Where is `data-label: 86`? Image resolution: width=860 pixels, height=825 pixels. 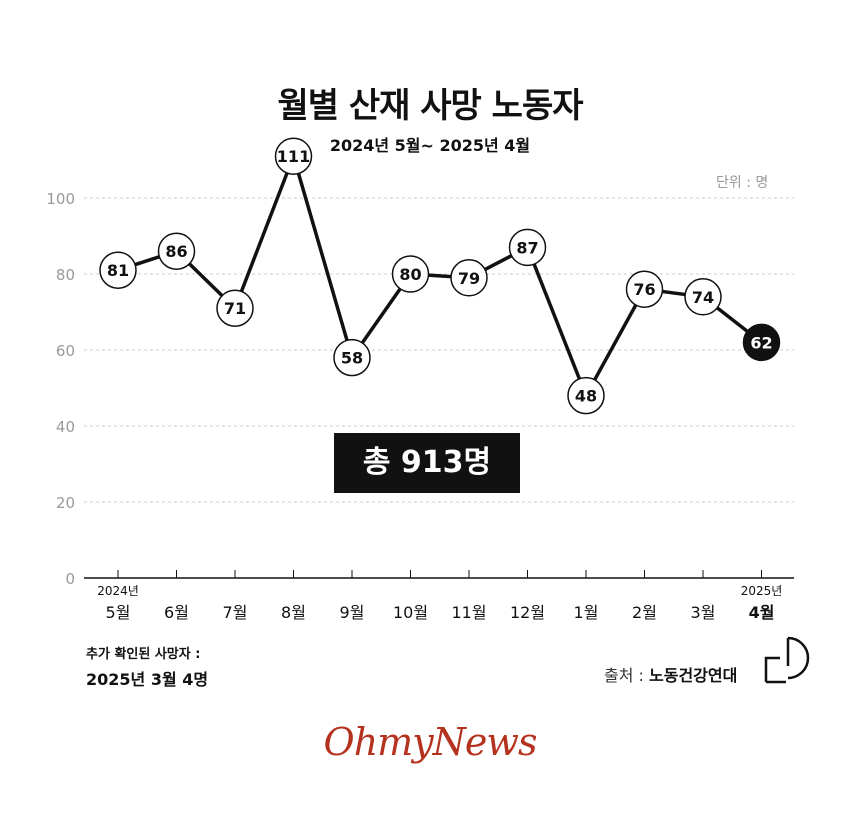 data-label: 86 is located at coordinates (176, 251).